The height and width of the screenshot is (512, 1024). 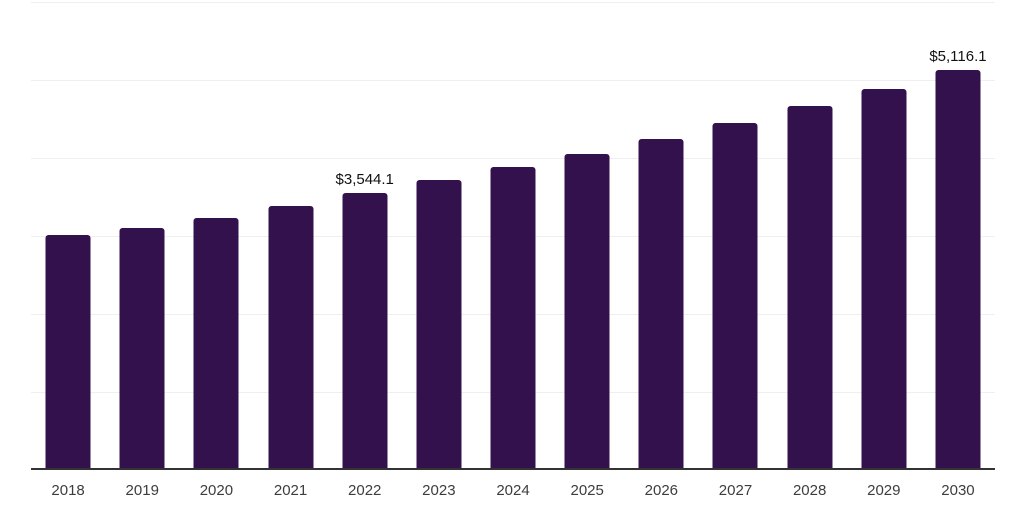 I want to click on x-tick-2026: 2026, so click(x=661, y=490).